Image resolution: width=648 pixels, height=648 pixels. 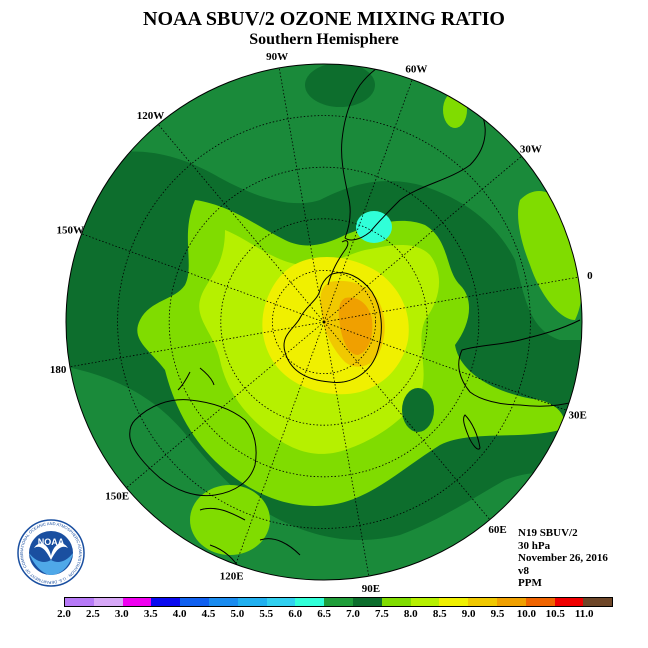 What do you see at coordinates (266, 614) in the screenshot?
I see `colorbar-tick-label: 5.5` at bounding box center [266, 614].